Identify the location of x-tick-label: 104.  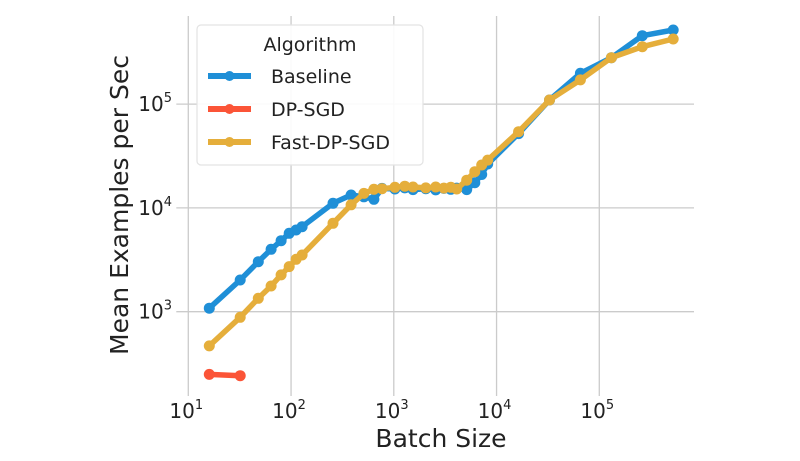
(495, 410).